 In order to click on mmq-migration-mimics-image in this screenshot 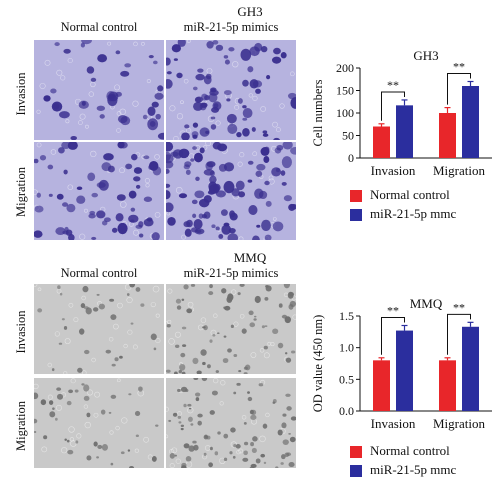, I will do `click(231, 423)`.